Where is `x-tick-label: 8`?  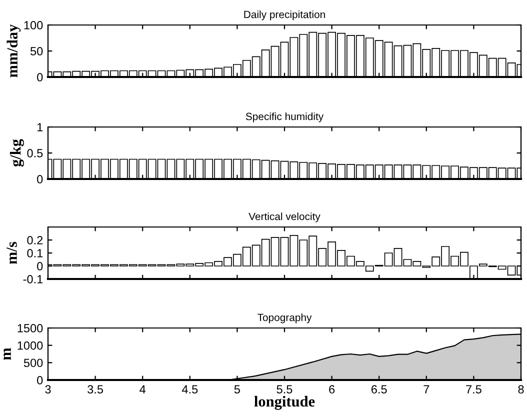 x-tick-label: 8 is located at coordinates (521, 389).